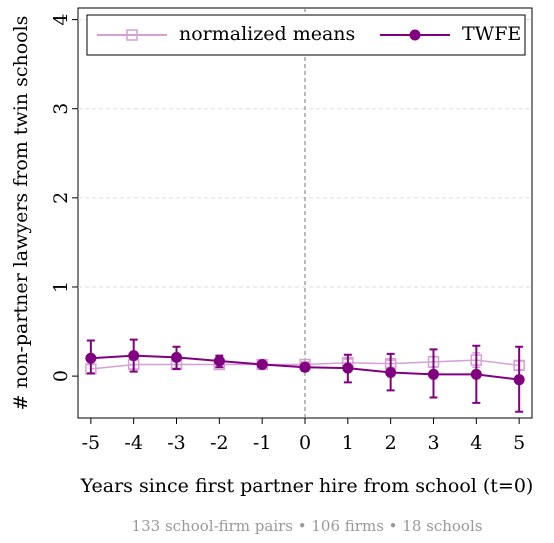  What do you see at coordinates (61, 109) in the screenshot?
I see `y-tick-label: 3` at bounding box center [61, 109].